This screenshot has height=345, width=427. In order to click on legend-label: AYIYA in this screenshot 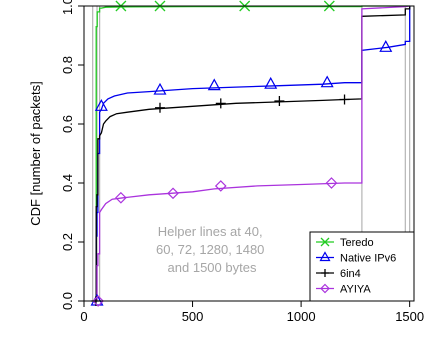, I will do `click(355, 290)`.